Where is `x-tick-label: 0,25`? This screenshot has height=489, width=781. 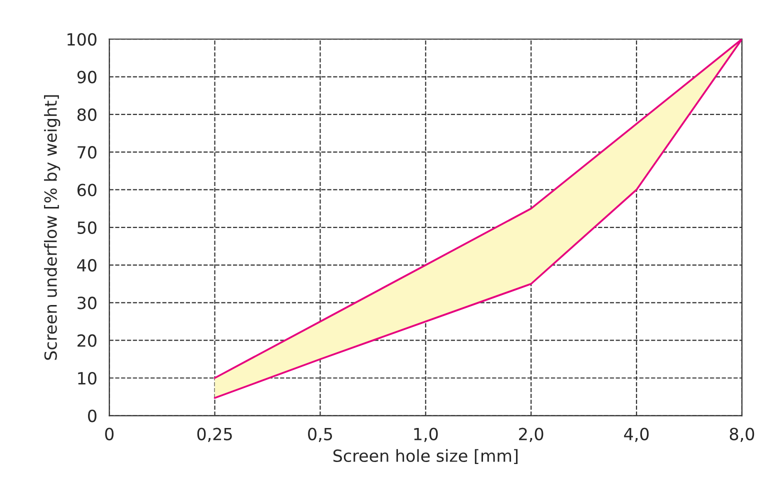
x-tick-label: 0,25 is located at coordinates (214, 435).